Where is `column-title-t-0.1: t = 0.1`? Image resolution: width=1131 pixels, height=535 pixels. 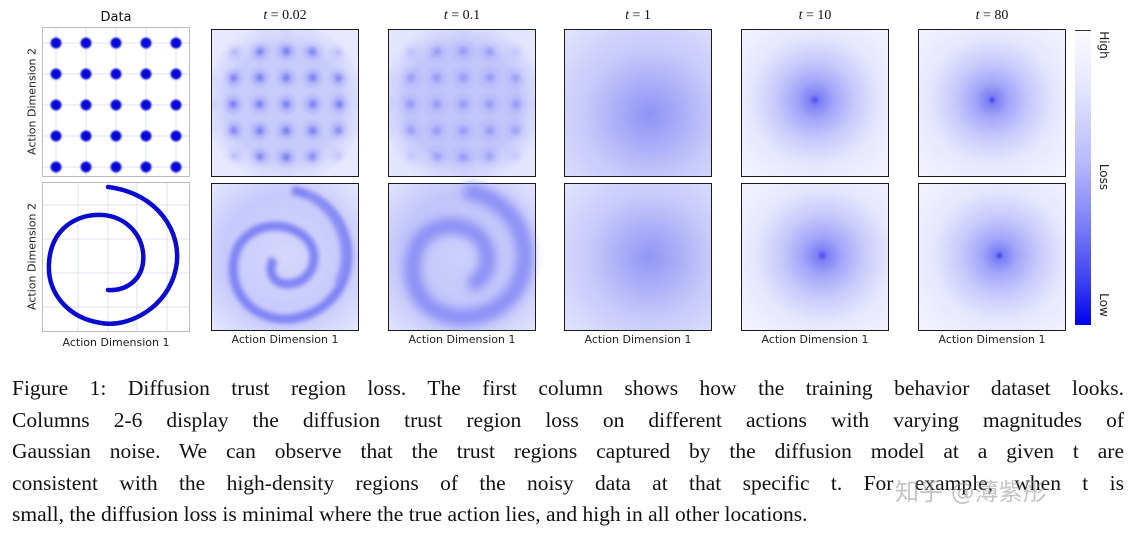
column-title-t-0.1: t = 0.1 is located at coordinates (462, 15).